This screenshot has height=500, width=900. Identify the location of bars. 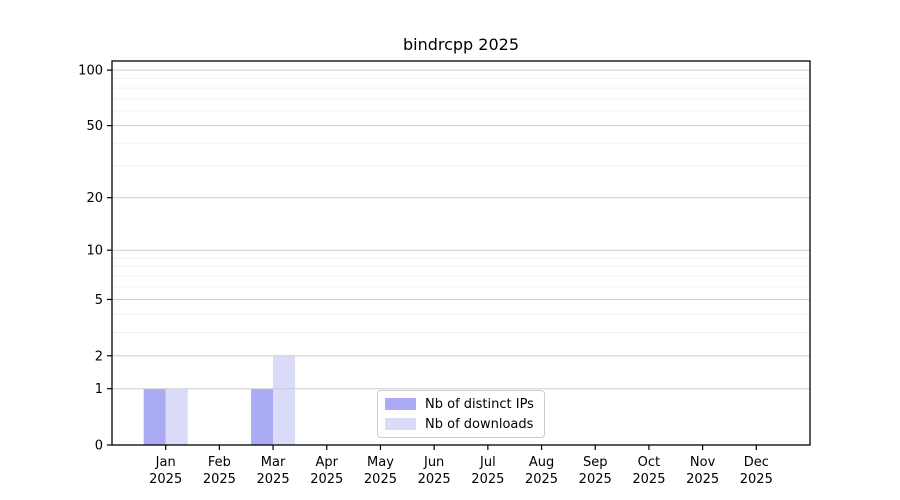
(219, 400).